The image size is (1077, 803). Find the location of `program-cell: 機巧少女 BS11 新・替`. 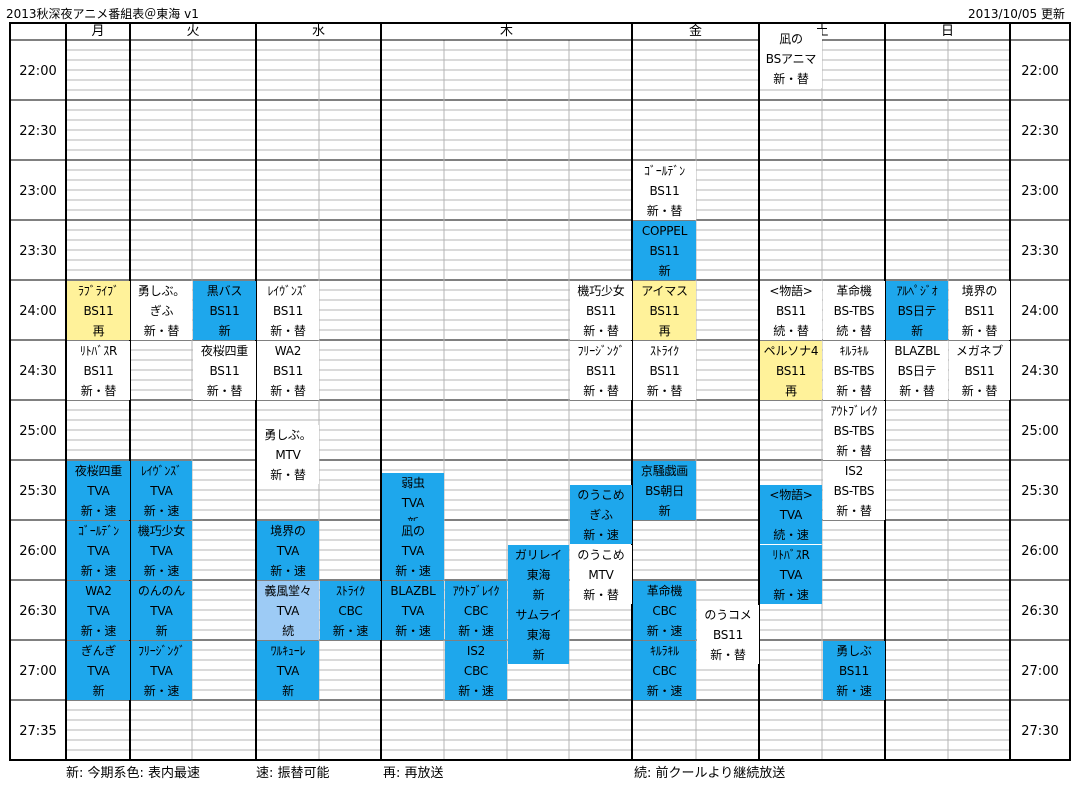

program-cell: 機巧少女 BS11 新・替 is located at coordinates (601, 310).